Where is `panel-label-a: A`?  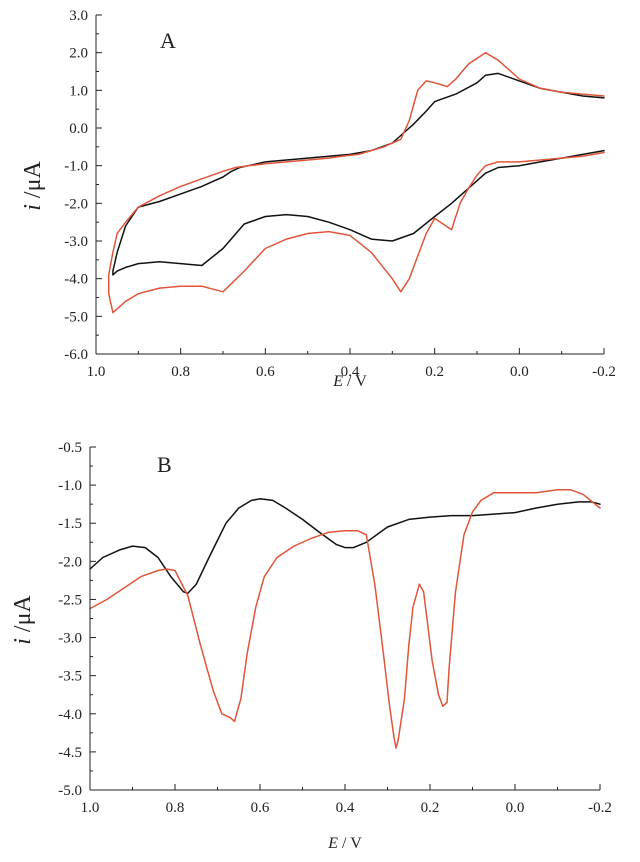
panel-label-a: A is located at coordinates (168, 40).